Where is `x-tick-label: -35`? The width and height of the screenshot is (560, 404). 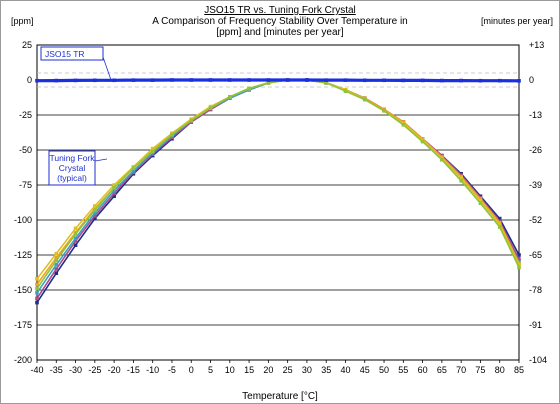
x-tick-label: -35 is located at coordinates (56, 370).